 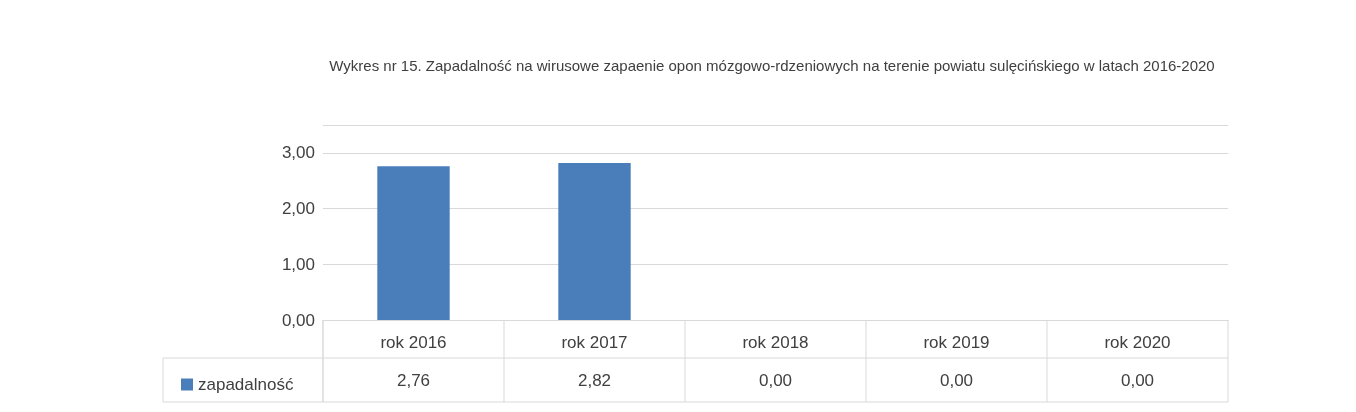 What do you see at coordinates (413, 380) in the screenshot?
I see `data-label: 2,76` at bounding box center [413, 380].